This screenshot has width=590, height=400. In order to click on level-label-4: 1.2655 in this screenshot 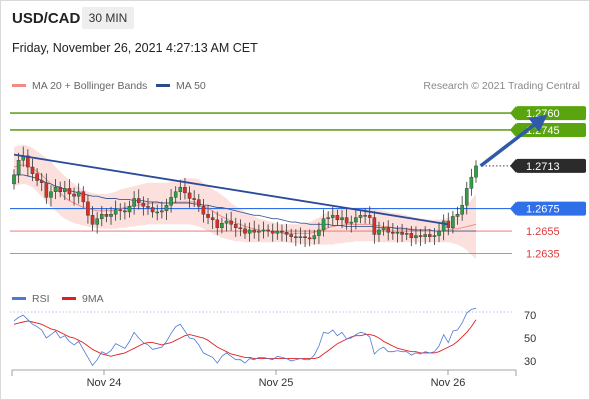, I will do `click(543, 232)`.